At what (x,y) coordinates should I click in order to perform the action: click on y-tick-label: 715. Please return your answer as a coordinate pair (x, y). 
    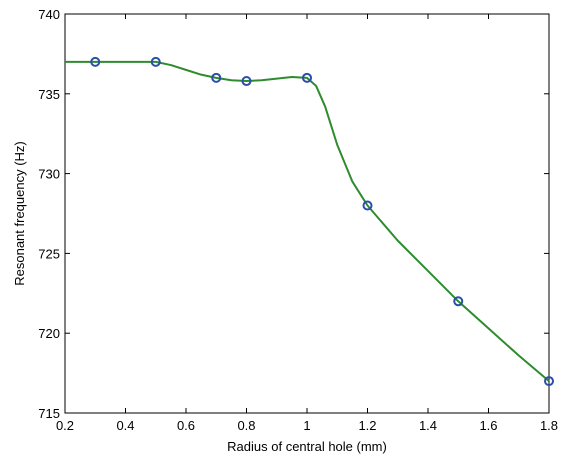
    Looking at the image, I should click on (49, 413).